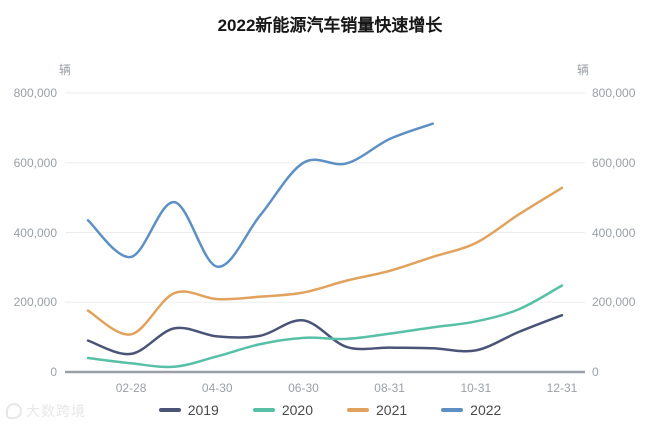  What do you see at coordinates (583, 70) in the screenshot?
I see `y-axis-unit-right: 辆` at bounding box center [583, 70].